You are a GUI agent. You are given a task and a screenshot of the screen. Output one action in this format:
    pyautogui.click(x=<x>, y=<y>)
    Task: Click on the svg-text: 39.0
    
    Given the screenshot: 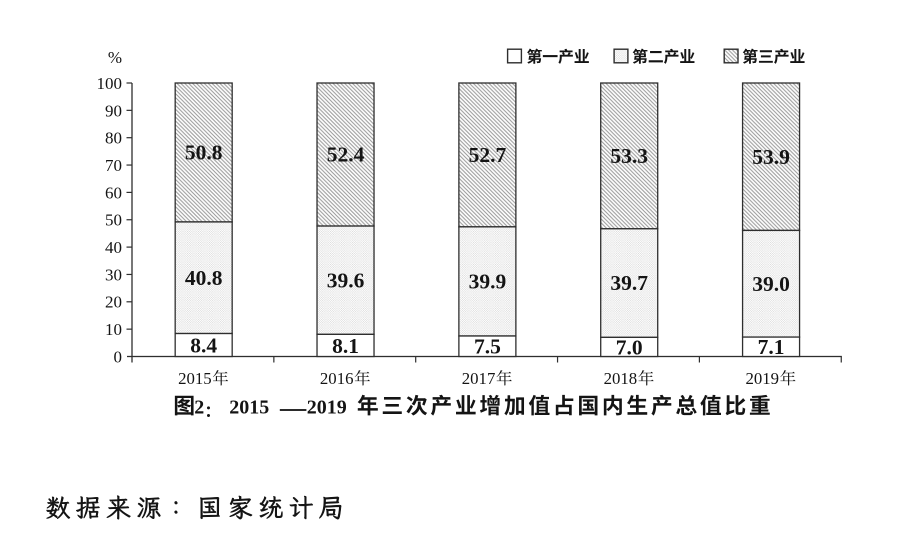 What is the action you would take?
    pyautogui.click(x=771, y=284)
    